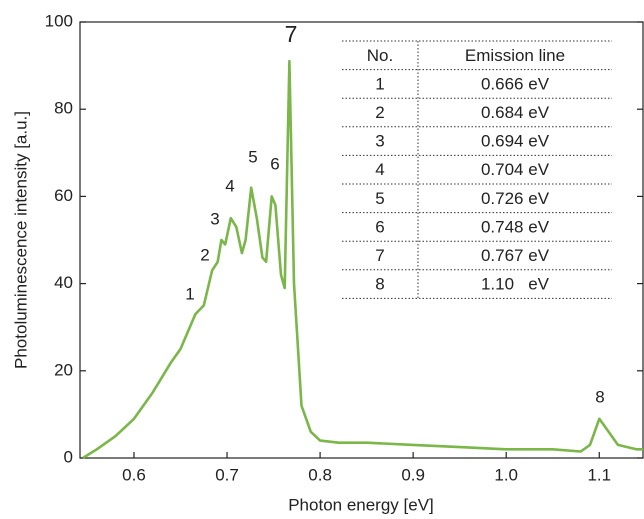 The width and height of the screenshot is (644, 519). I want to click on y-tick-label: 0, so click(68, 456).